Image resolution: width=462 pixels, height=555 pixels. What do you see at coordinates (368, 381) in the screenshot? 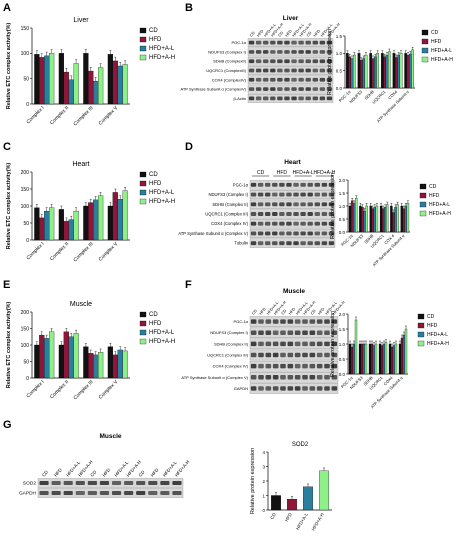
I see `x-tick-label: SDHB` at bounding box center [368, 381].